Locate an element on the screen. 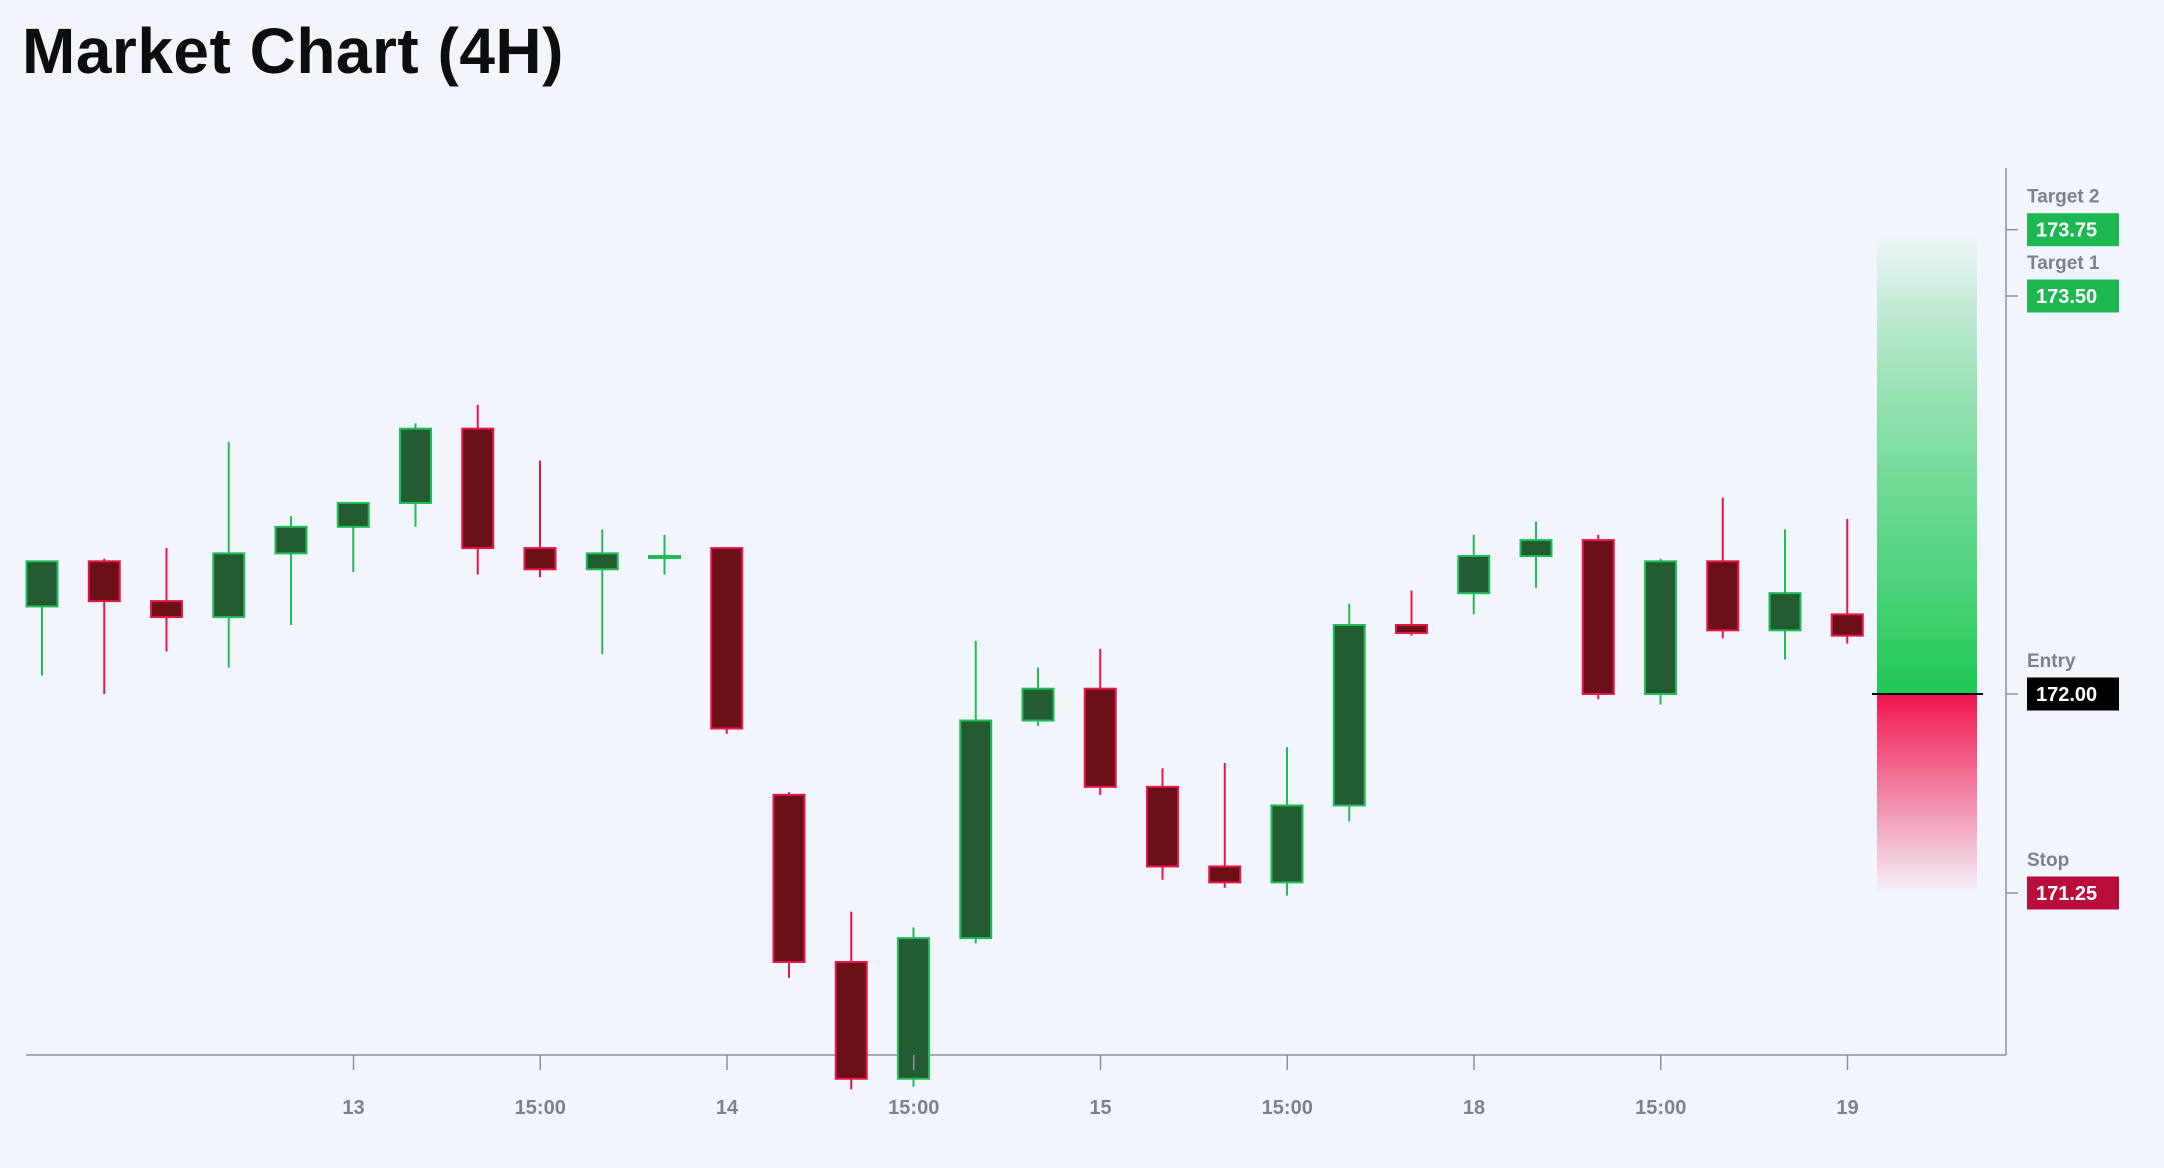 This screenshot has height=1168, width=2164. trade-zones is located at coordinates (1927, 564).